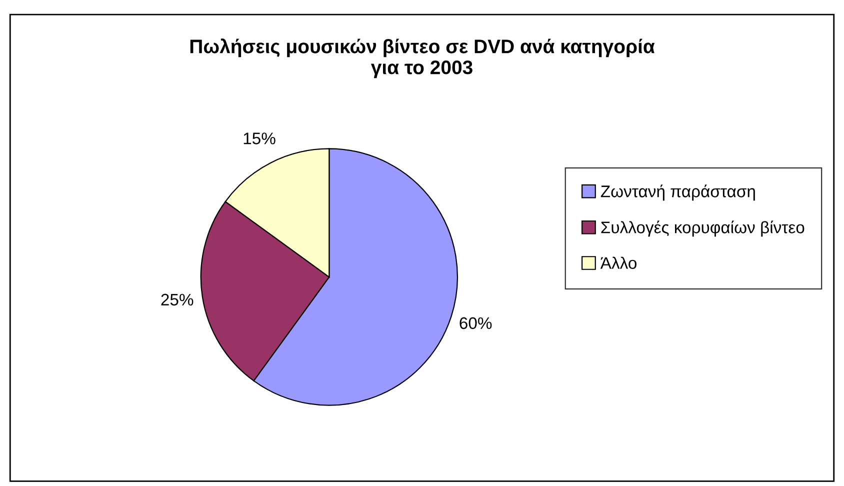  I want to click on legend-label: Συλλογές κορυφαίων βίντεο, so click(702, 228).